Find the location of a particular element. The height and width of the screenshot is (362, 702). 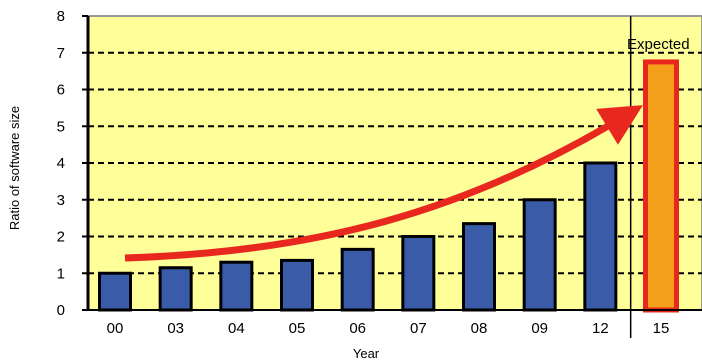

y-tick-label: 4 is located at coordinates (61, 163).